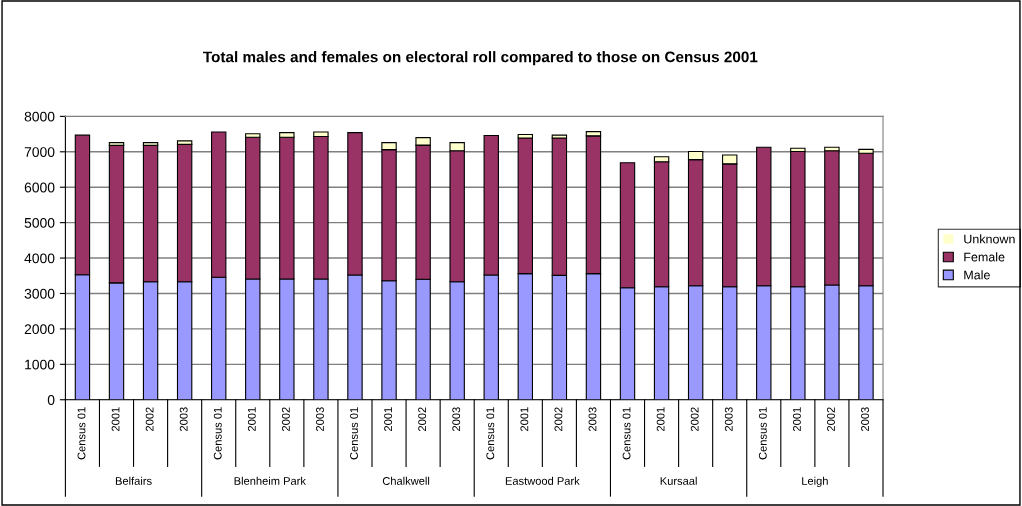 The image size is (1022, 506). What do you see at coordinates (406, 480) in the screenshot?
I see `text: Chalkwell` at bounding box center [406, 480].